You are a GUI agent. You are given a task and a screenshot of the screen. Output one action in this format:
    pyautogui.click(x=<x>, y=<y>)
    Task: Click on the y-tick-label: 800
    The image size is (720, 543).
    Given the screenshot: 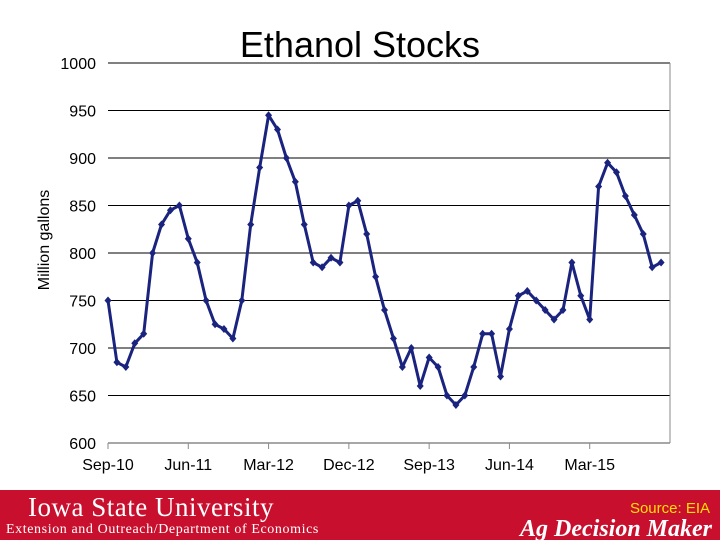 What is the action you would take?
    pyautogui.click(x=82, y=254)
    